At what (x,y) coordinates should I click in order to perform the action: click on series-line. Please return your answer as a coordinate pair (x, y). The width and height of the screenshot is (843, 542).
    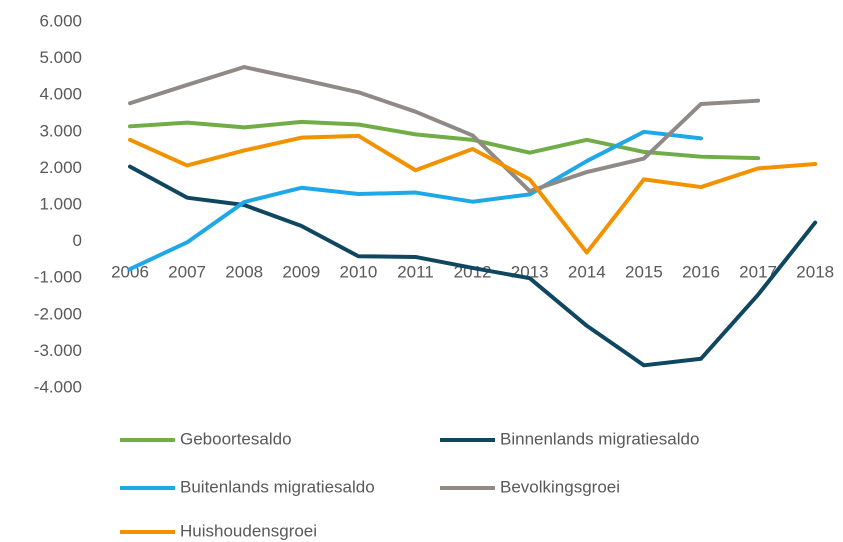
    Looking at the image, I should click on (444, 140).